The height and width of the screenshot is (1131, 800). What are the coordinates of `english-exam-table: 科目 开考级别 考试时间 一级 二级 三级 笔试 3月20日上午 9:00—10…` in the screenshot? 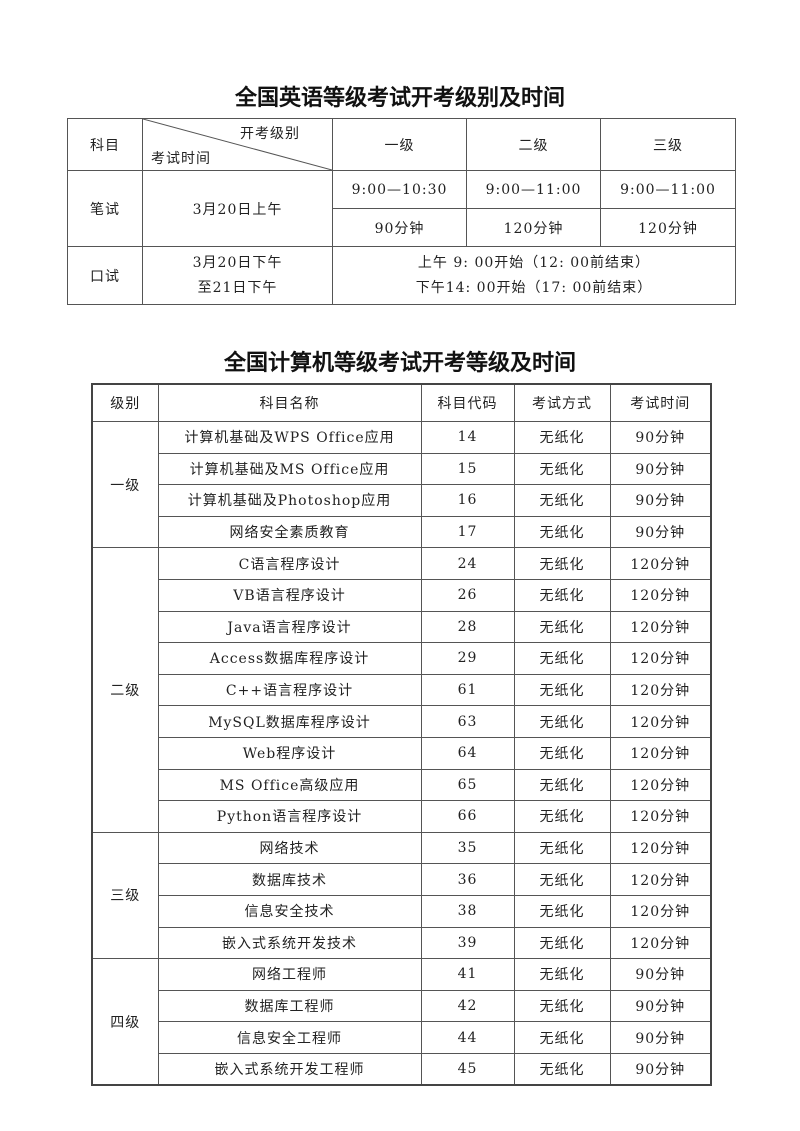 It's located at (401, 211).